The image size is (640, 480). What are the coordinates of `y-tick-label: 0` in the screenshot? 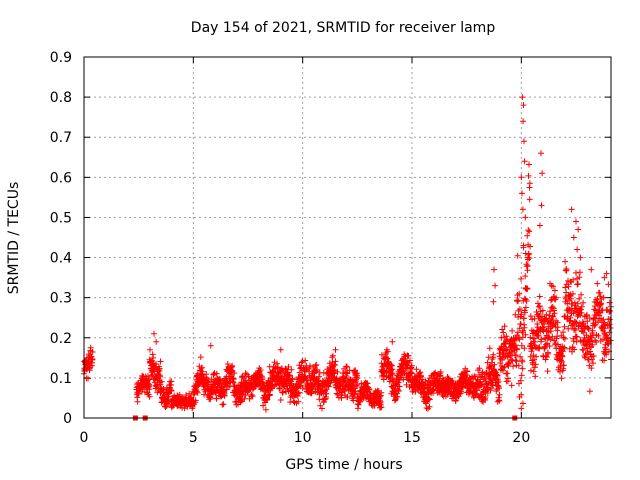 It's located at (67, 419).